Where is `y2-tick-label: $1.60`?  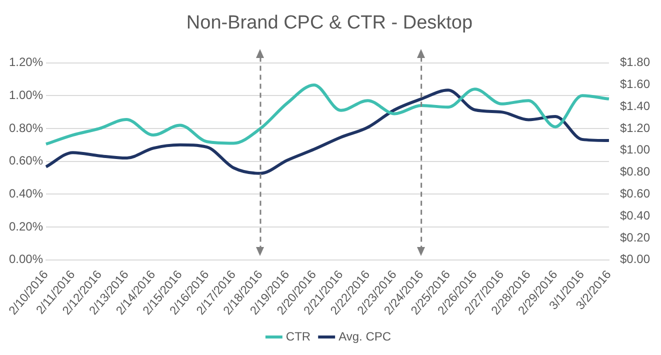
y2-tick-label: $1.60 is located at coordinates (635, 84).